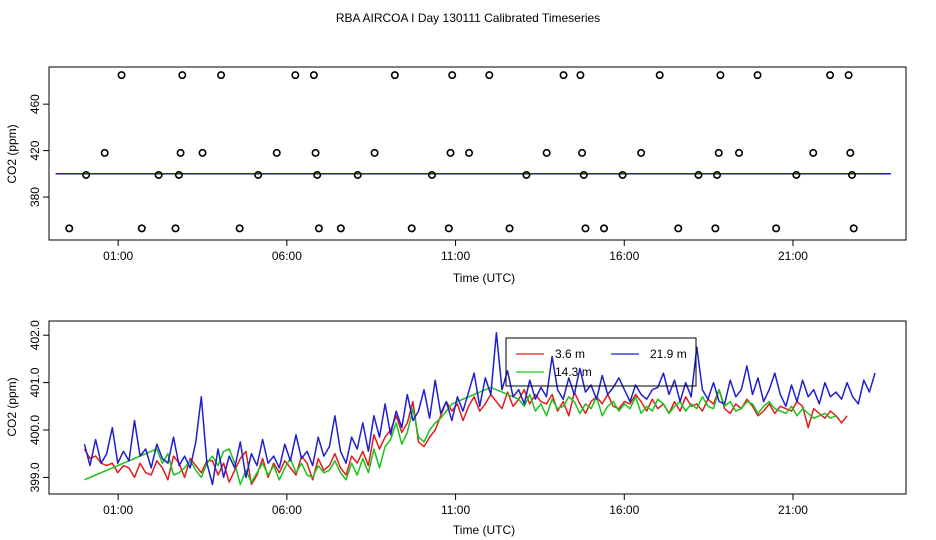 The height and width of the screenshot is (540, 936). I want to click on legend-box, so click(601, 362).